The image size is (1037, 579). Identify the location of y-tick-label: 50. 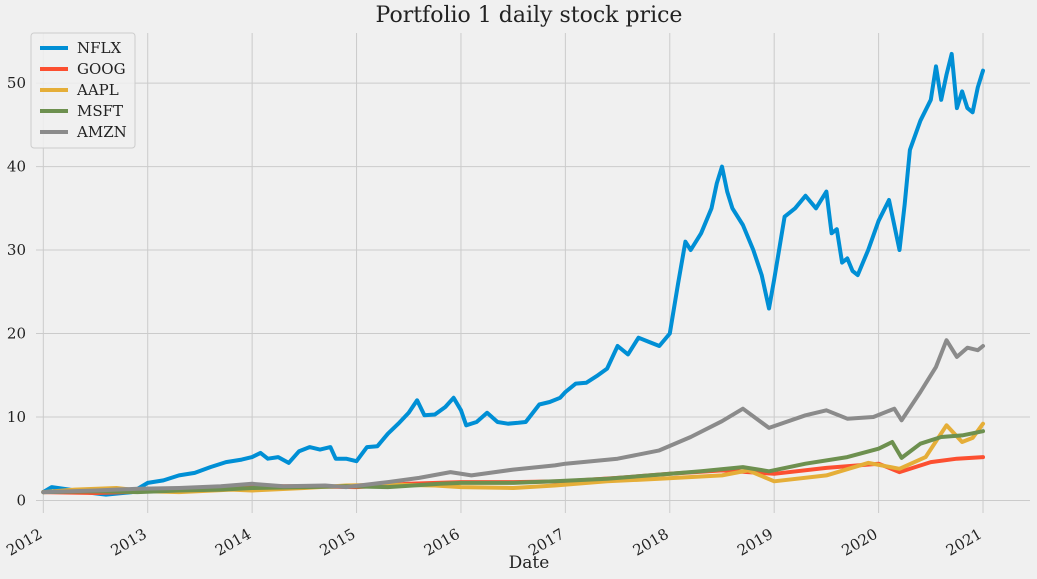
(16, 83).